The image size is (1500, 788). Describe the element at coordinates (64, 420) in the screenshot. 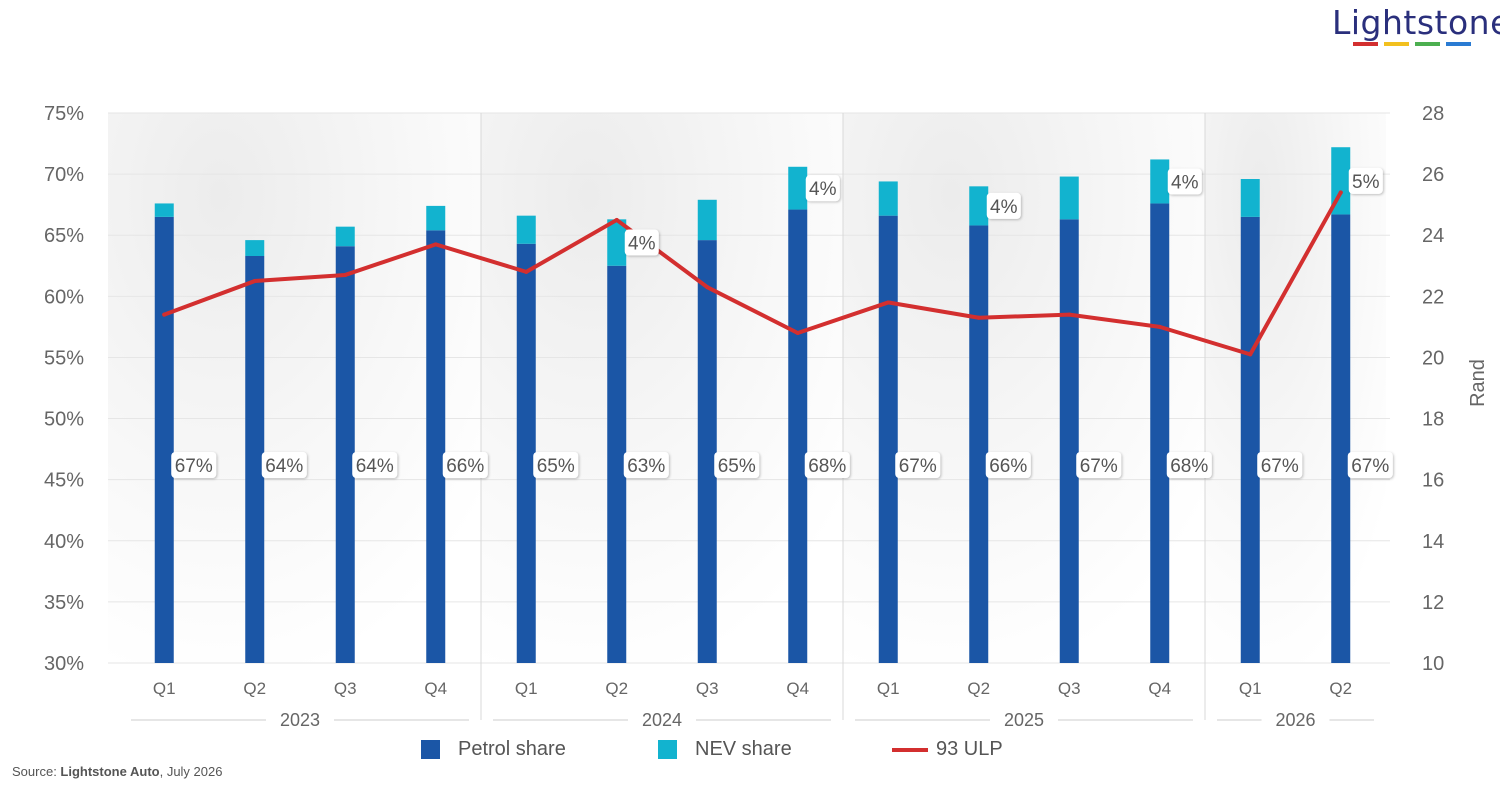

I see `left-tick-label: 50%` at that location.